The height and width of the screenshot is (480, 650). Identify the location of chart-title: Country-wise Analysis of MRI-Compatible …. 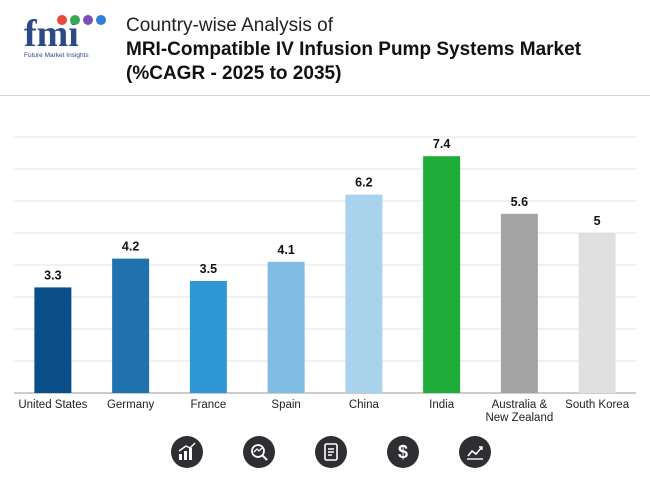
(381, 50).